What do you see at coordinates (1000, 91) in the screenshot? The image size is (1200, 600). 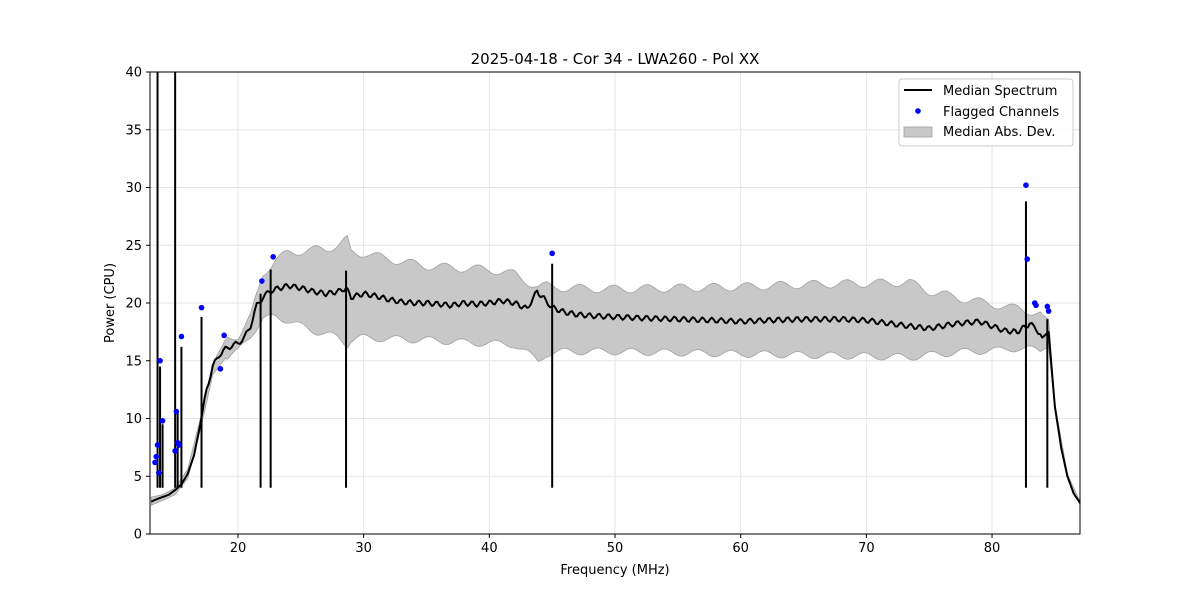 I see `legend-median-label: Median Spectrum` at bounding box center [1000, 91].